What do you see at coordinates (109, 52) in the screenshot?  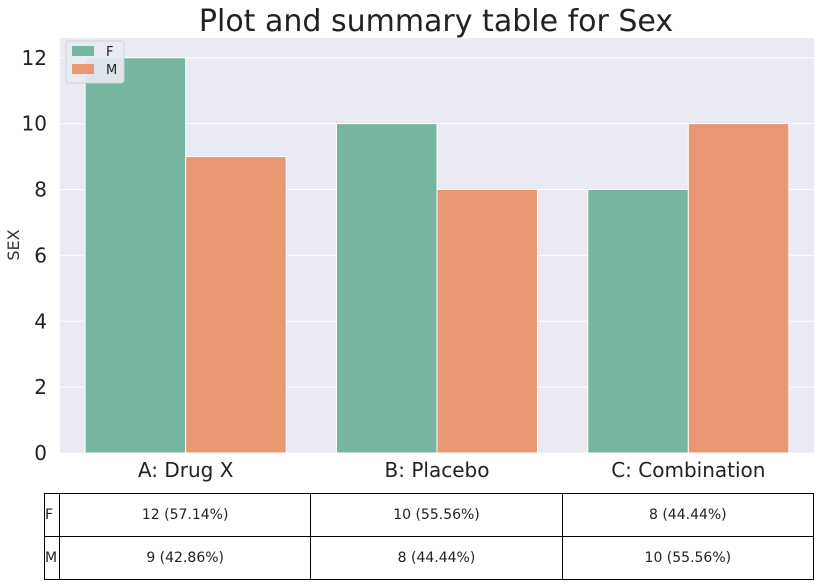 I see `legend-label-f: F` at bounding box center [109, 52].